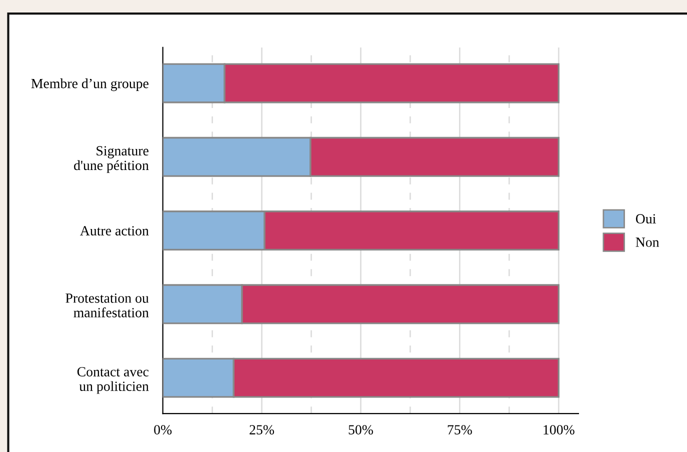 The height and width of the screenshot is (452, 687). I want to click on y-tick-label: Membre d’un groupe, so click(89, 85).